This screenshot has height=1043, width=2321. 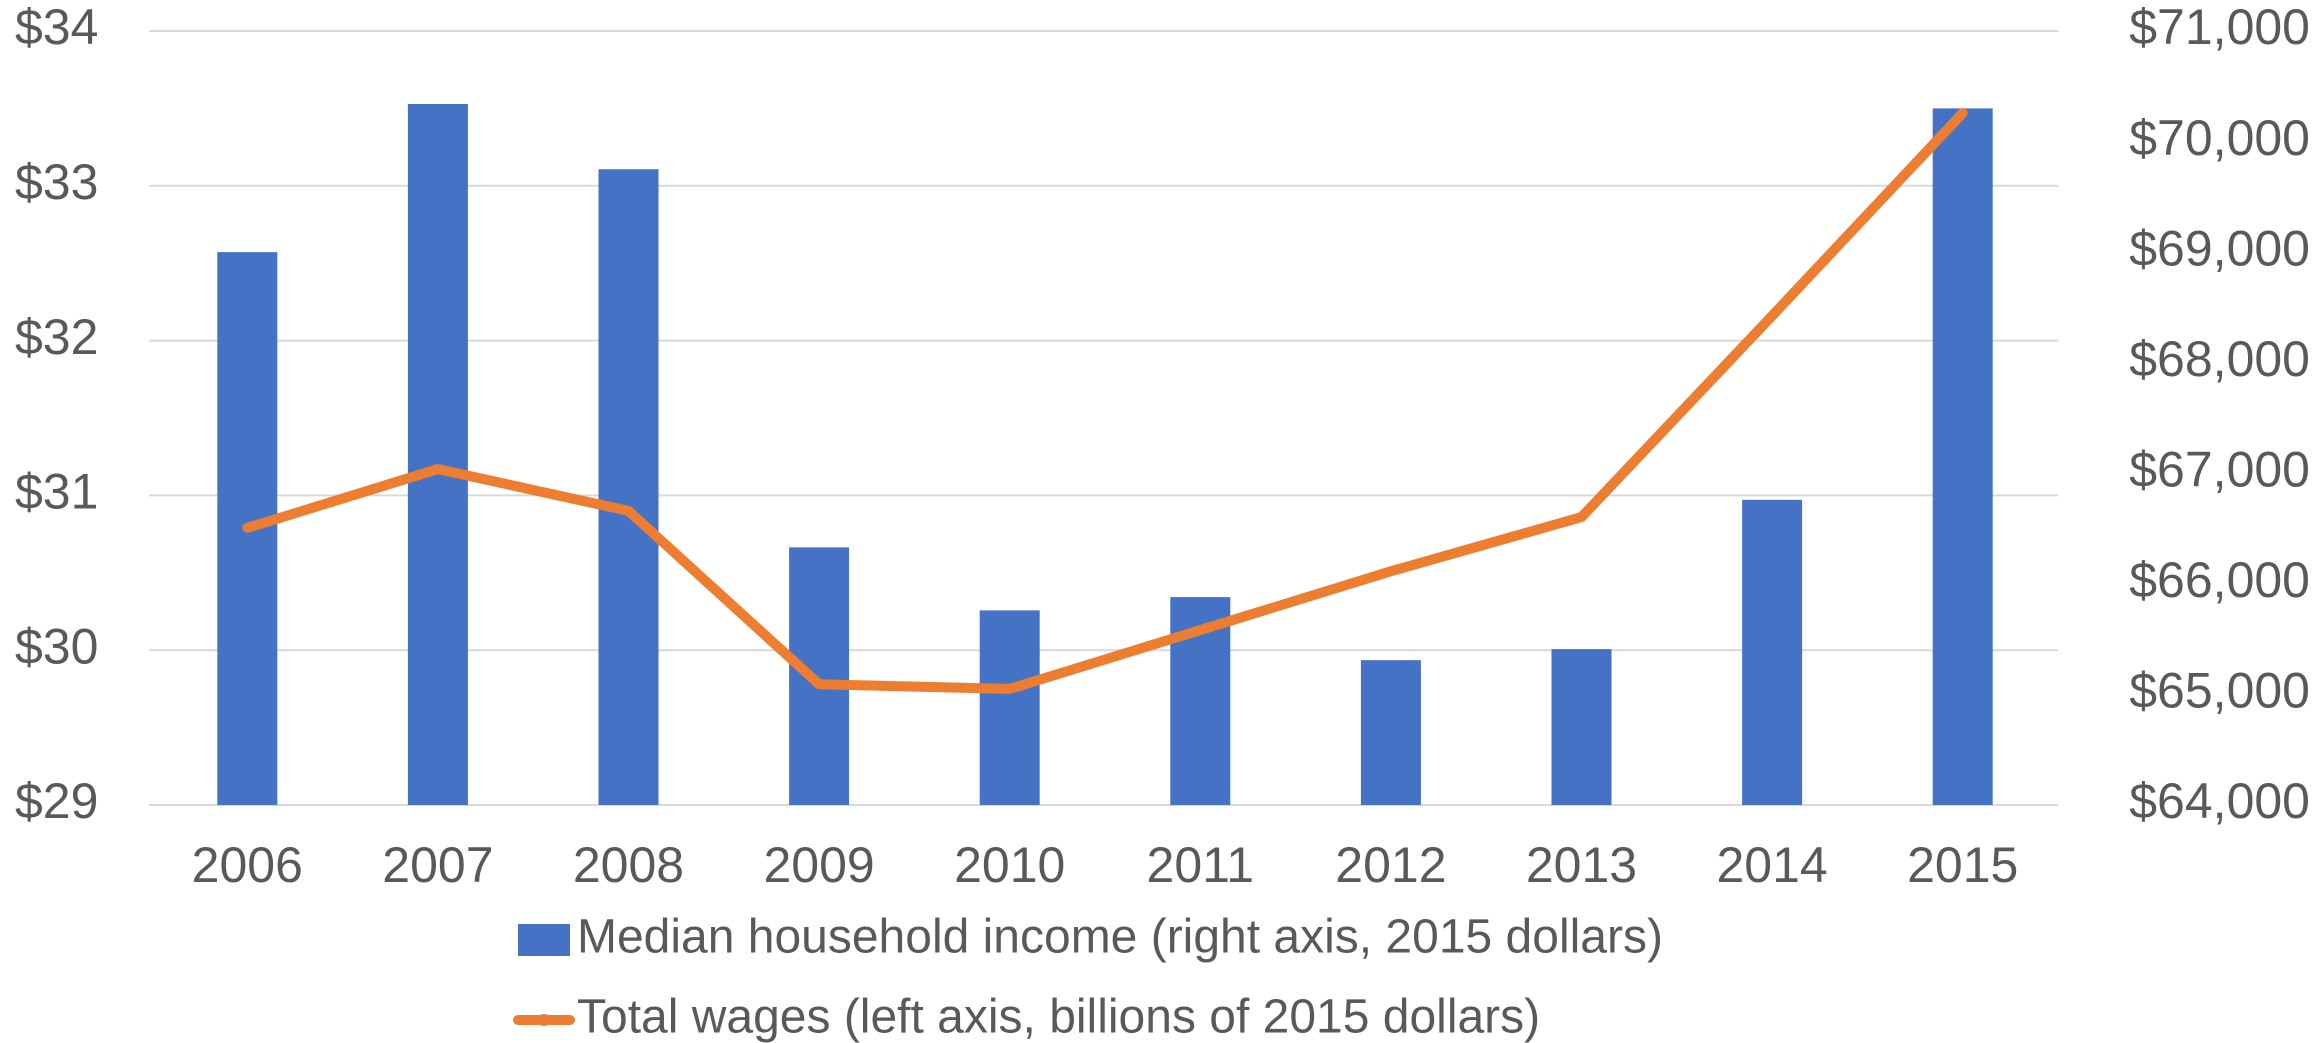 What do you see at coordinates (818, 865) in the screenshot?
I see `x-tick-label: 2009` at bounding box center [818, 865].